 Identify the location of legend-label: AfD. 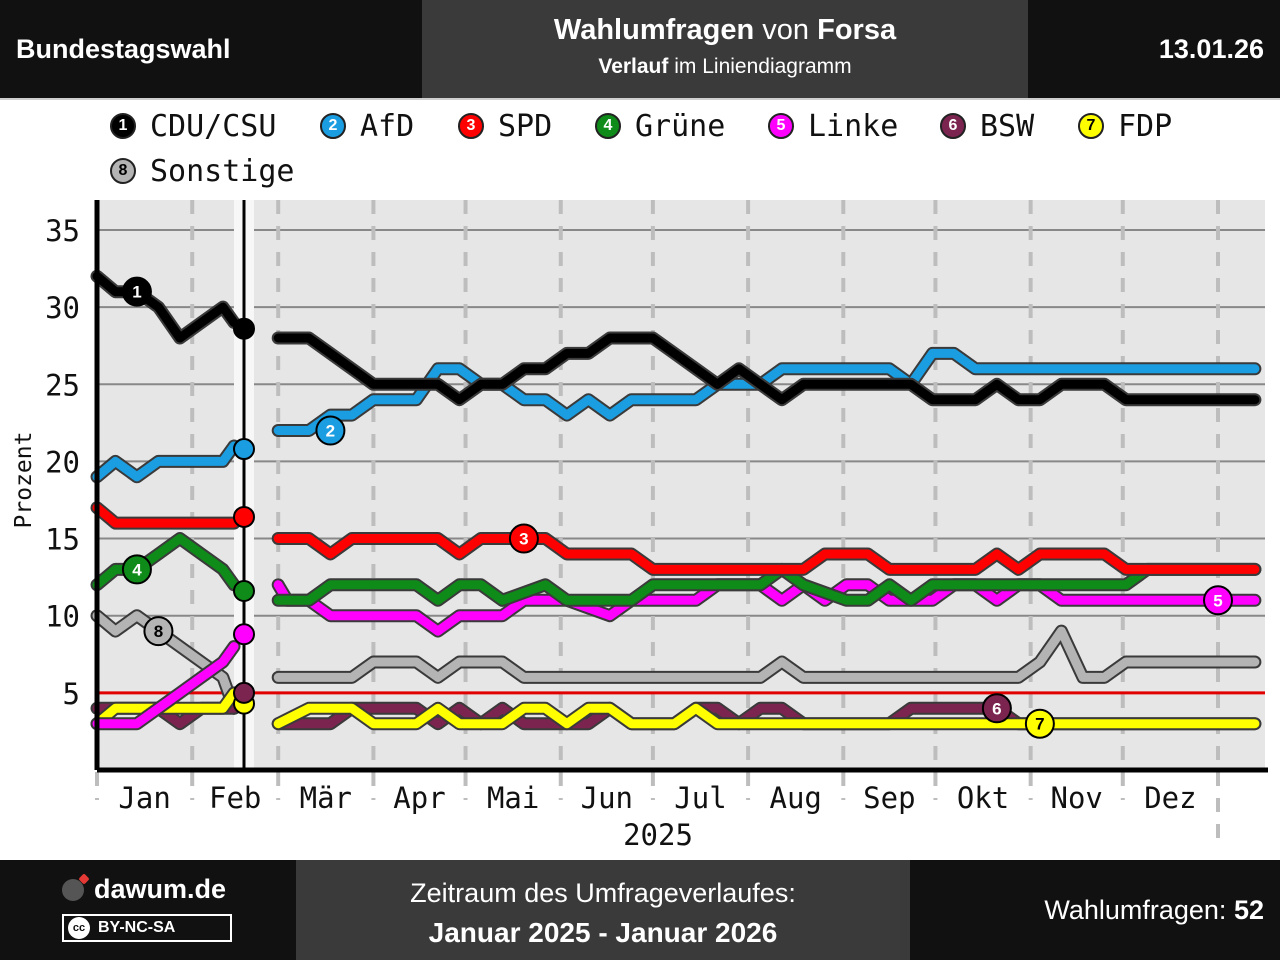
(387, 126).